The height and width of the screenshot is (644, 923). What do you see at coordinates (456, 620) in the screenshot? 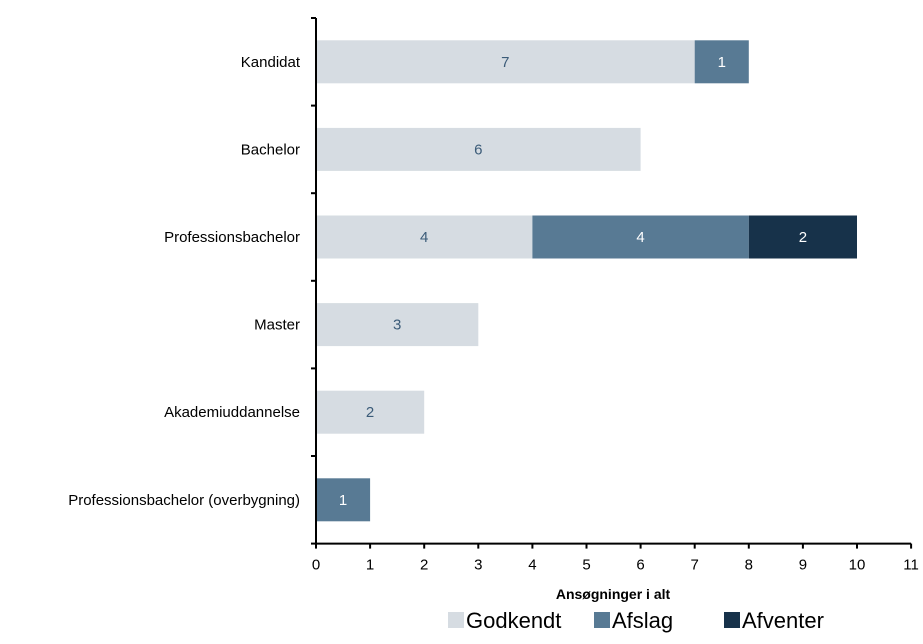
I see `legend-swatch-godkendt` at bounding box center [456, 620].